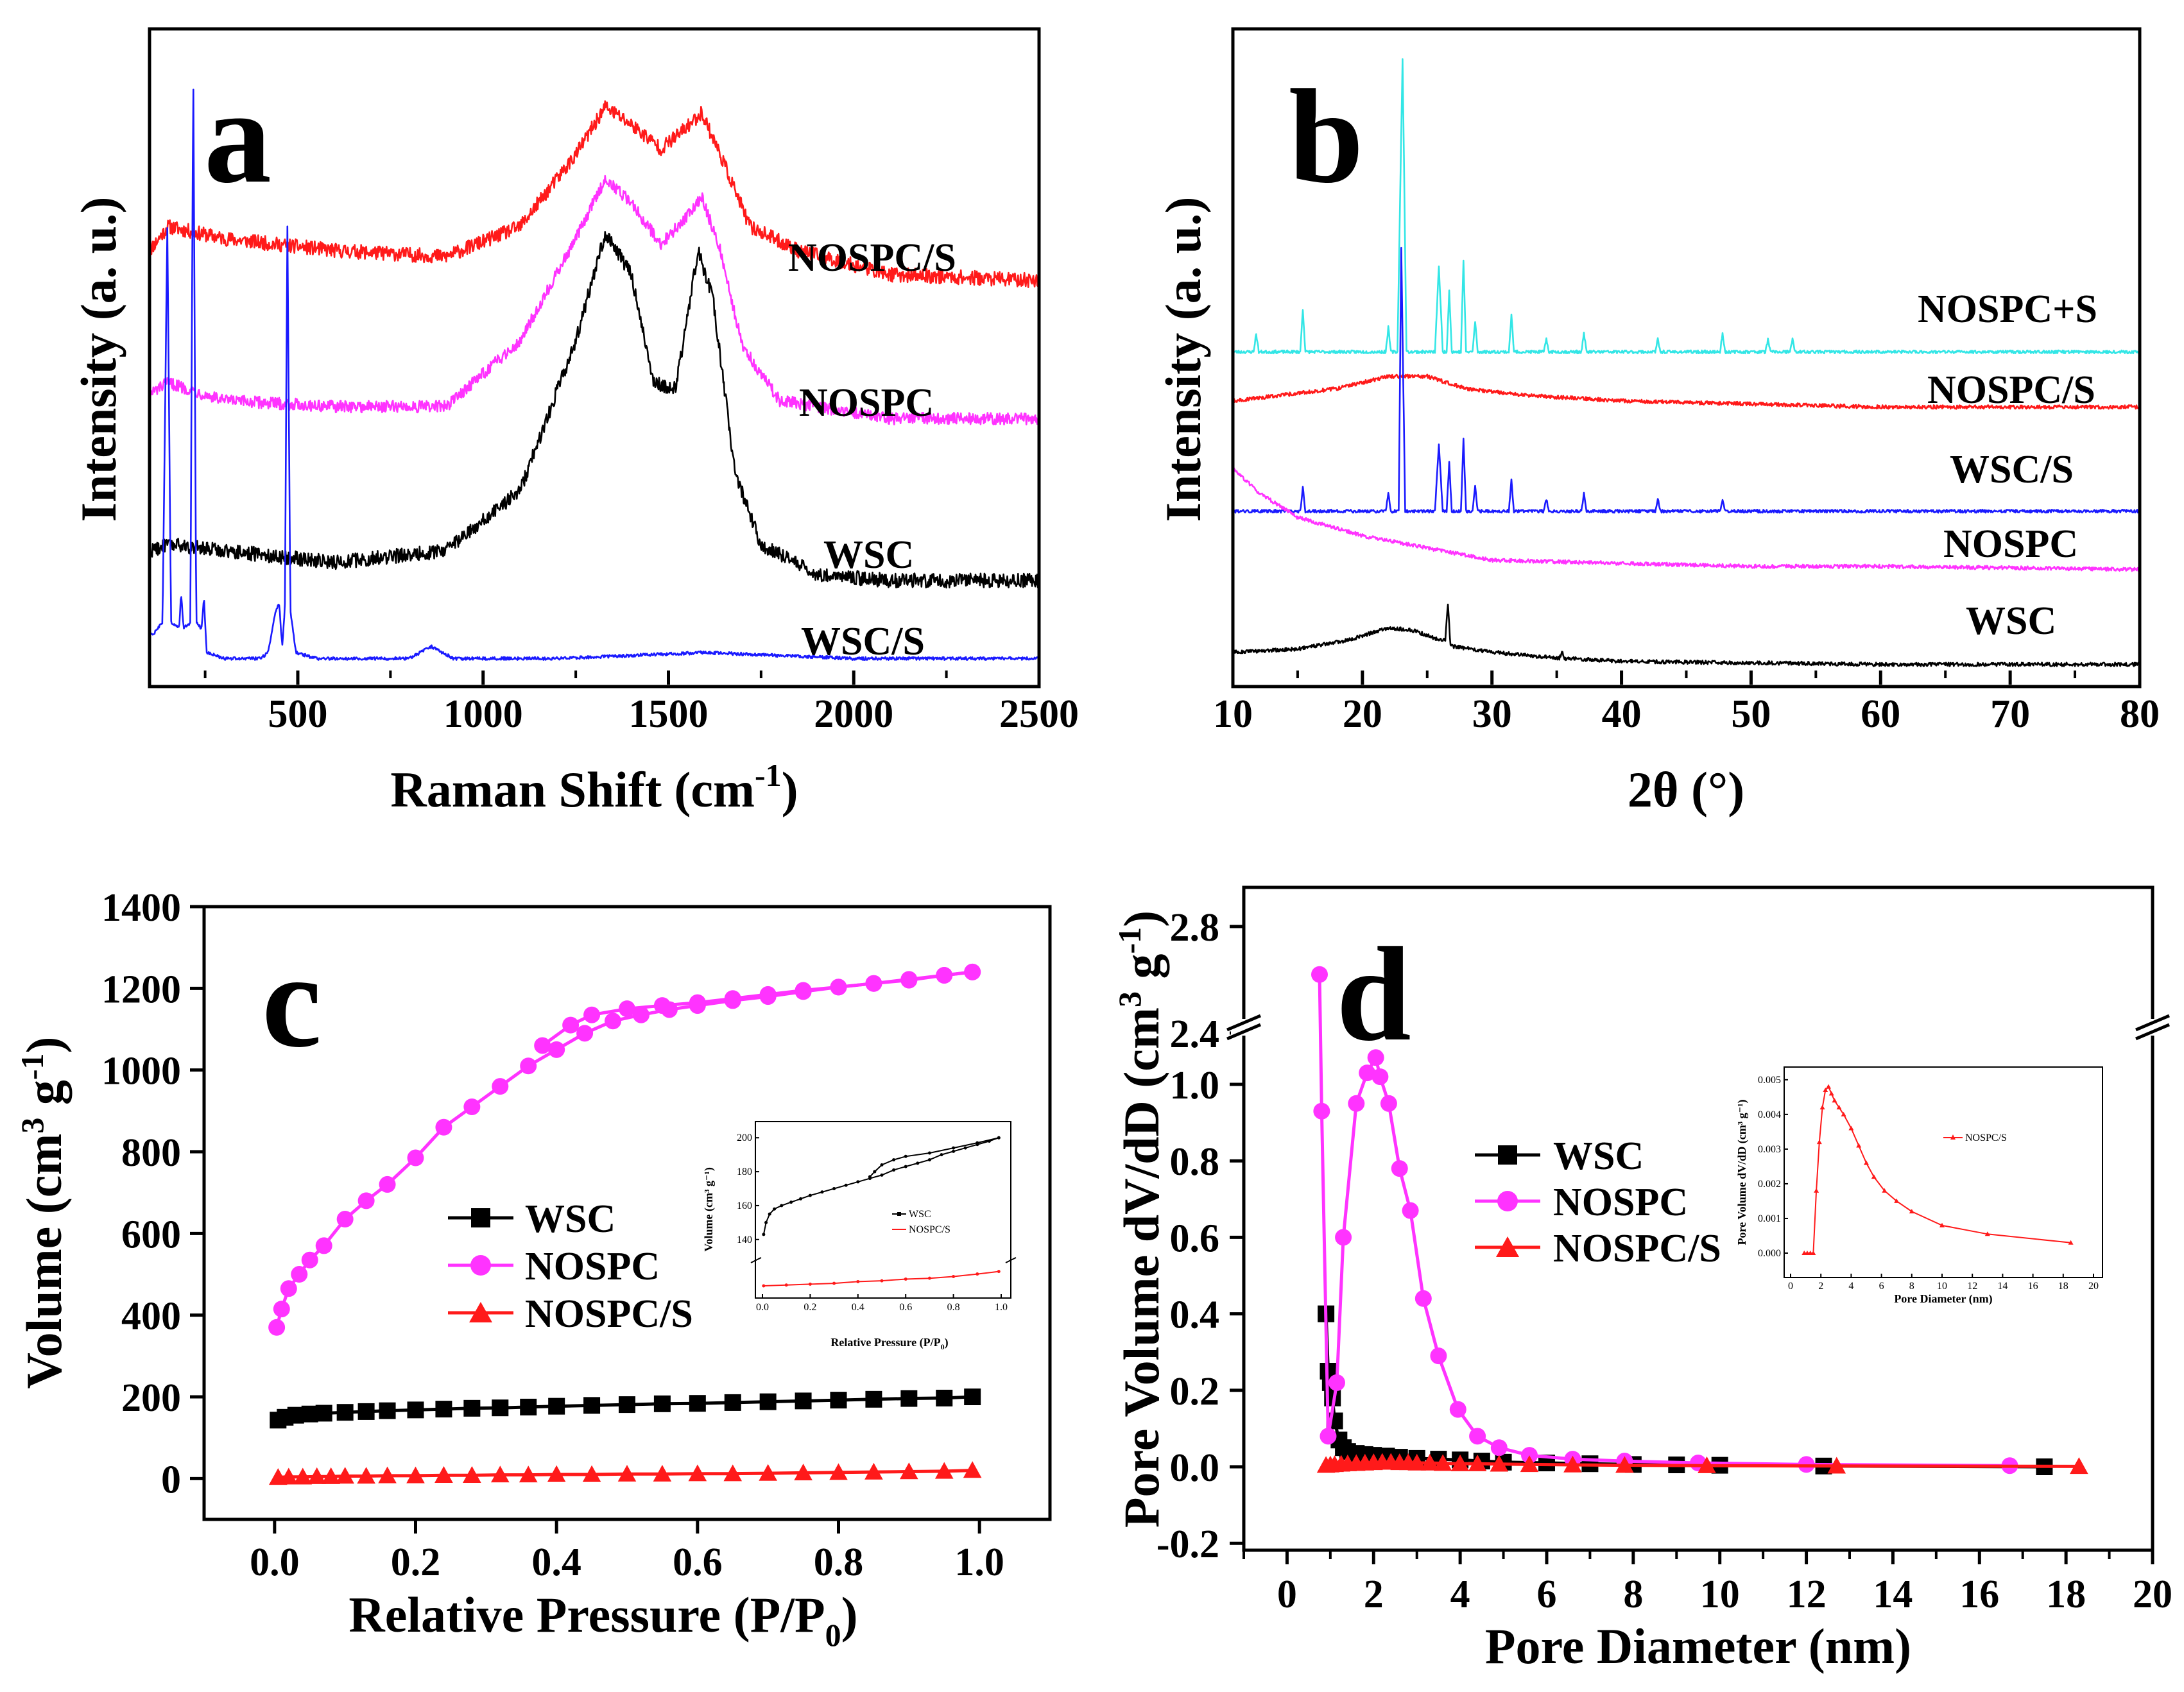 Image resolution: width=2184 pixels, height=1692 pixels. Describe the element at coordinates (1326, 136) in the screenshot. I see `panel-b-label: b` at that location.